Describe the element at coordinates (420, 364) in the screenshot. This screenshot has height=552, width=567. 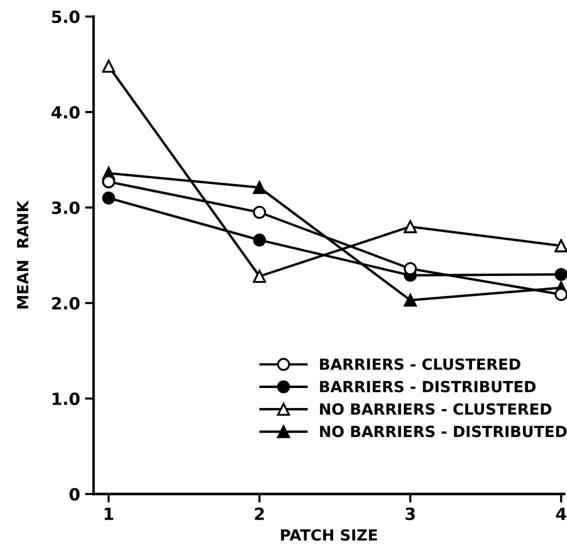
I see `legend-label: BARRIERS - CLUSTERED` at that location.